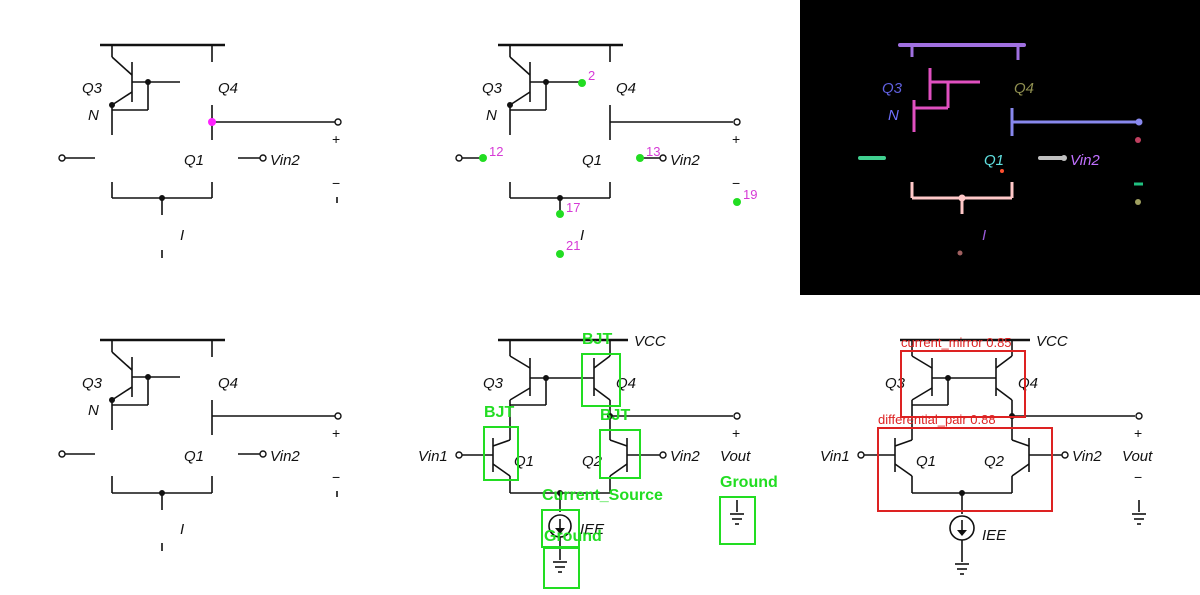  Describe the element at coordinates (937, 419) in the screenshot. I see `group-label: differential_pair 0.88` at that location.